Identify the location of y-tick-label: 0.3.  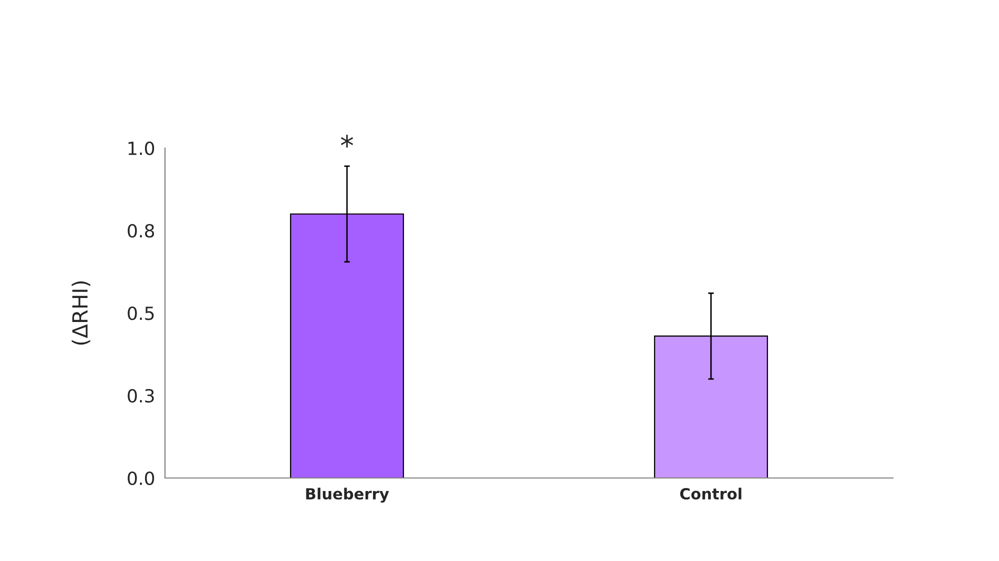
(141, 395).